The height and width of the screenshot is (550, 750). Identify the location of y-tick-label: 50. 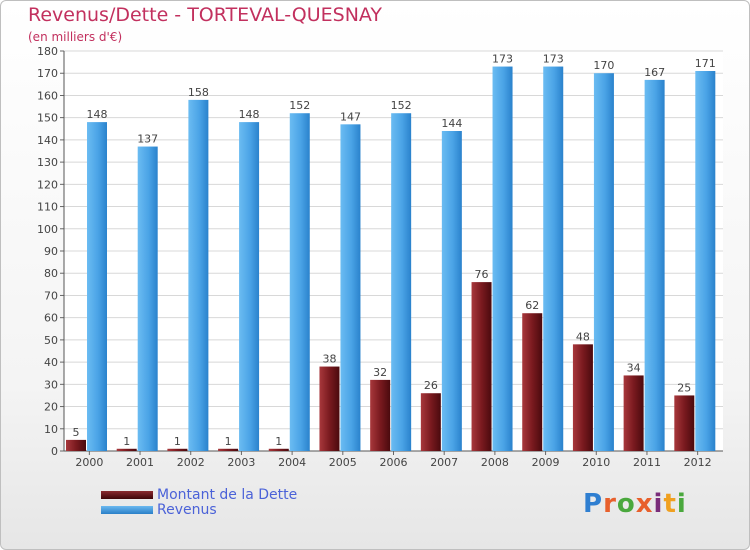
(51, 340).